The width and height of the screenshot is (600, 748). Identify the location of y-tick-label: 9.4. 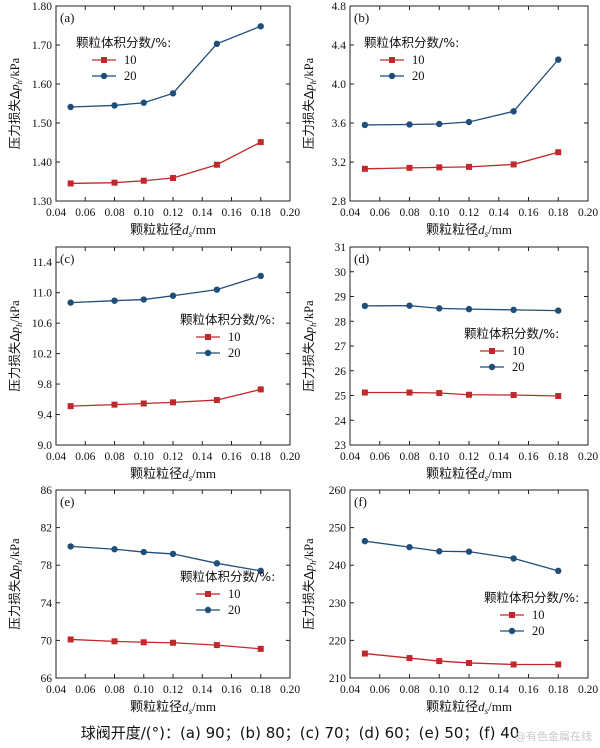
(45, 416).